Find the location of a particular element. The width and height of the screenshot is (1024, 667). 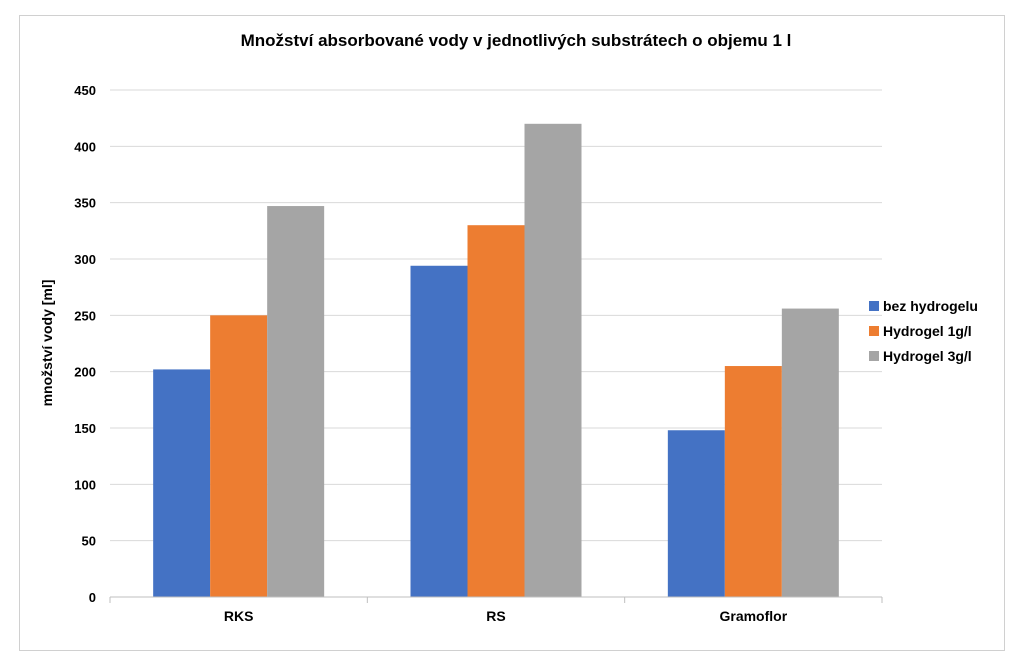

legend: bez hydrogelu Hydrogel 1g/l Hydrogel 3g/l is located at coordinates (923, 331).